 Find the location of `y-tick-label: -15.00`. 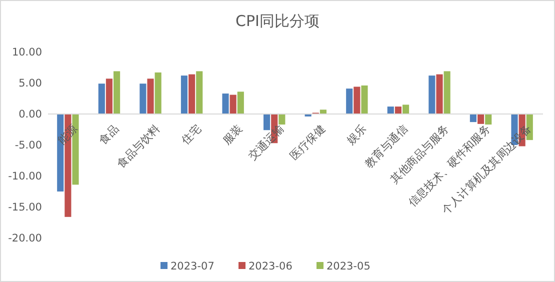

y-tick-label: -15.00 is located at coordinates (25, 208).